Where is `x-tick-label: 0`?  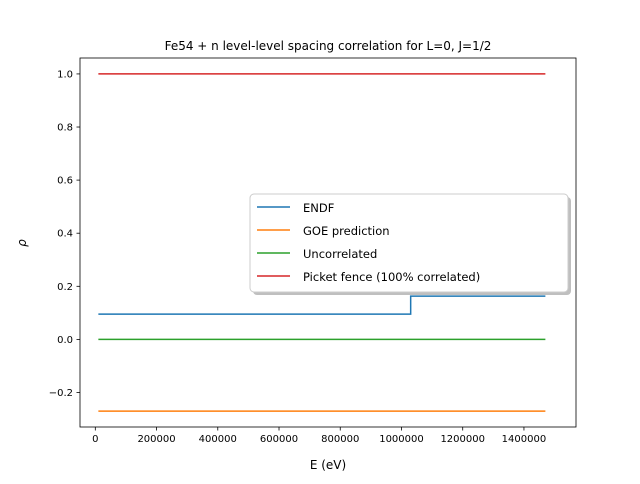
x-tick-label: 0 is located at coordinates (95, 439).